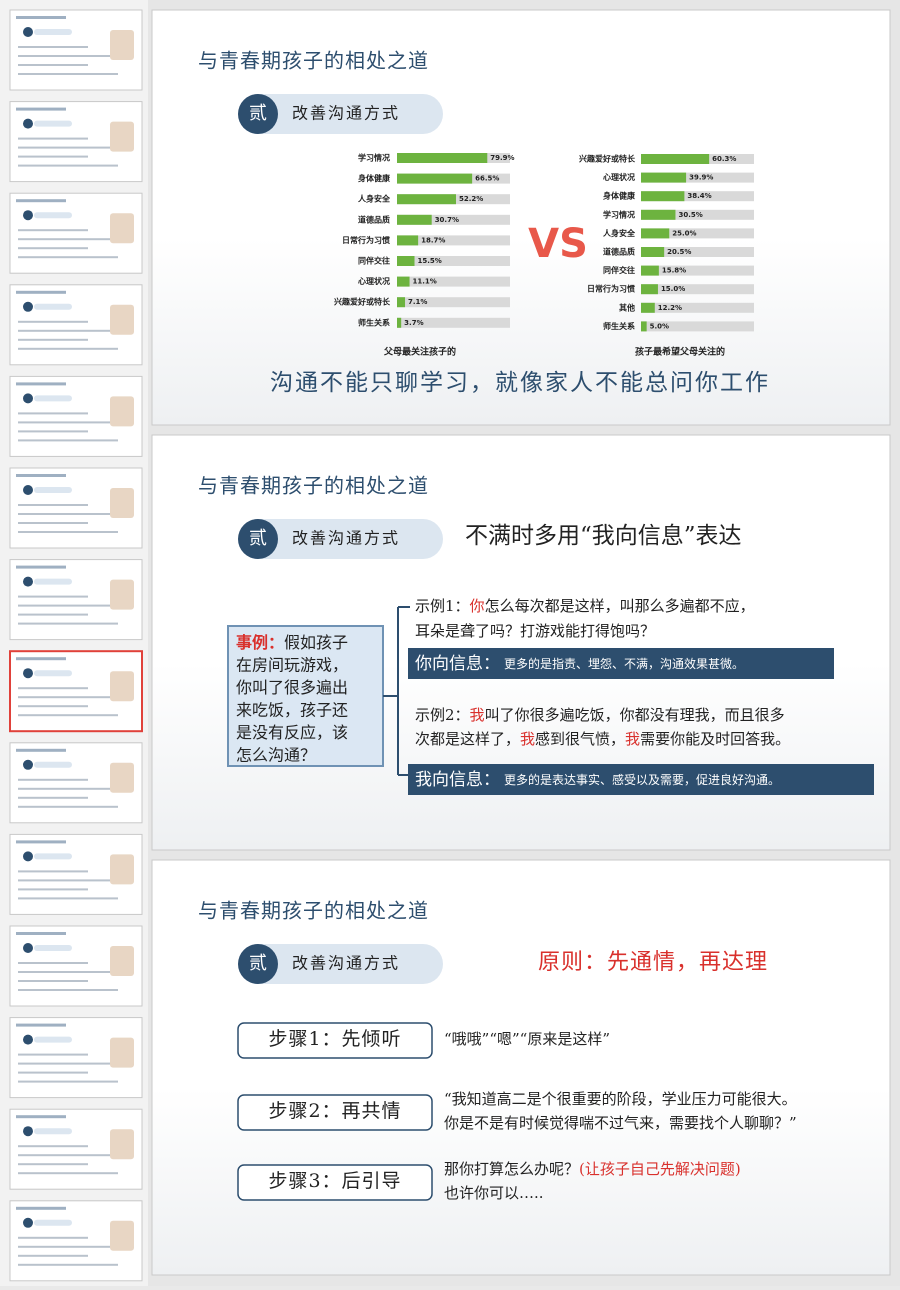  Describe the element at coordinates (425, 282) in the screenshot. I see `value-label: 11.1%` at that location.